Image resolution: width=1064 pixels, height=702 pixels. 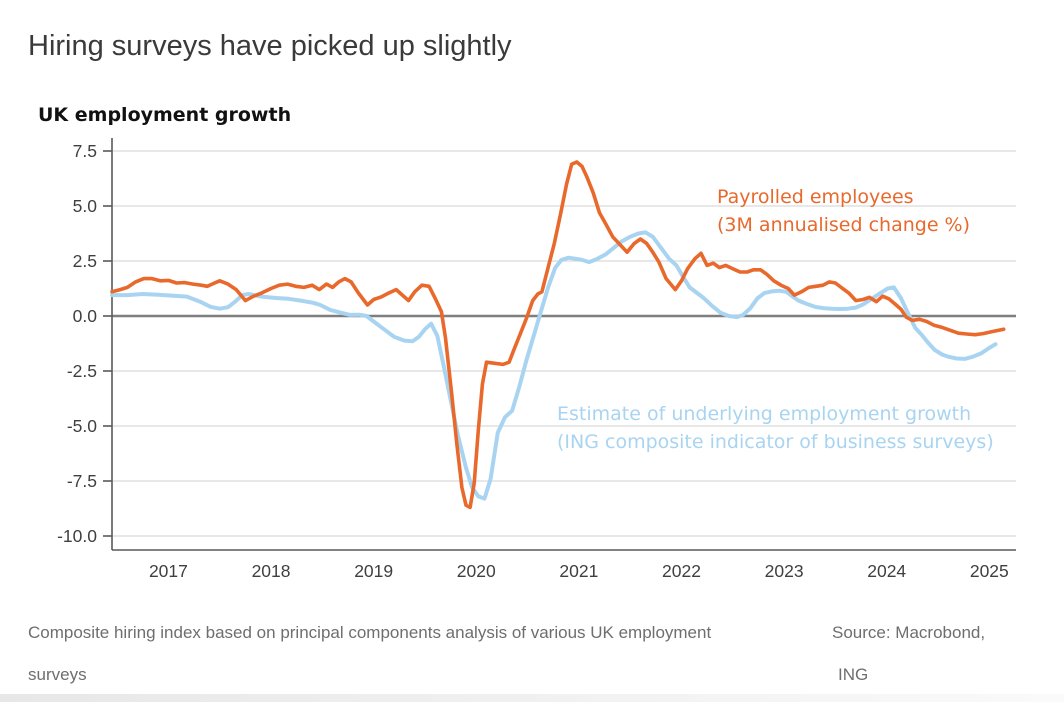 I want to click on x-tick-label: 2019, so click(x=373, y=571).